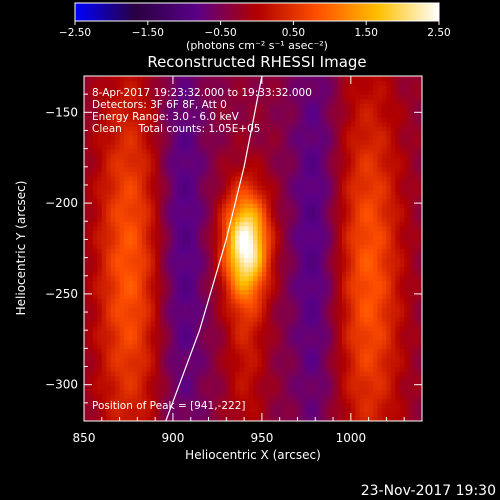 This screenshot has height=500, width=500. What do you see at coordinates (257, 12) in the screenshot?
I see `colorbar` at bounding box center [257, 12].